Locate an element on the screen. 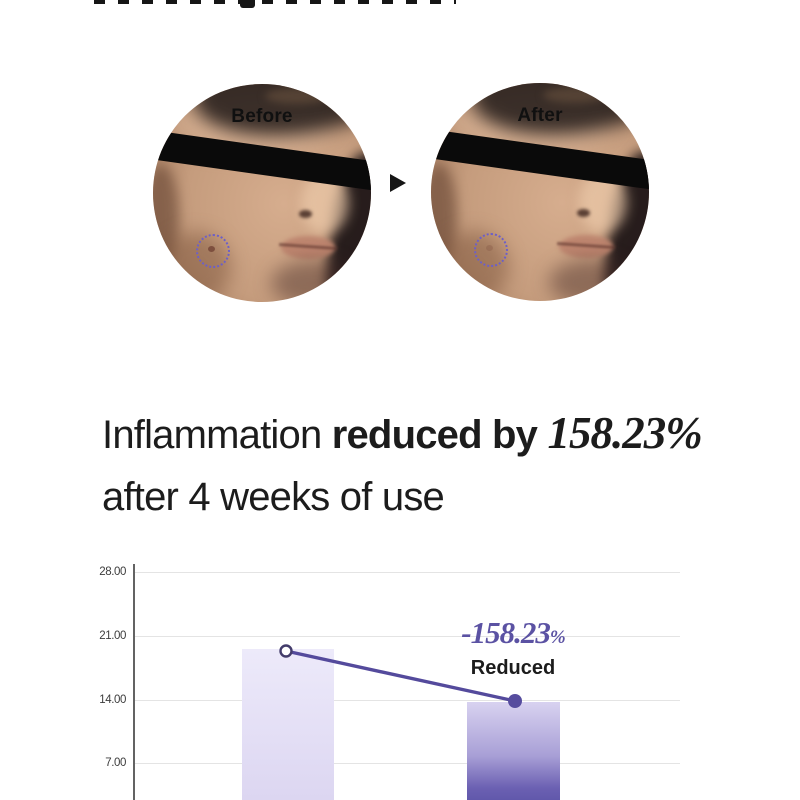 This screenshot has width=800, height=800. cropped-heading-fragment is located at coordinates (275, 2).